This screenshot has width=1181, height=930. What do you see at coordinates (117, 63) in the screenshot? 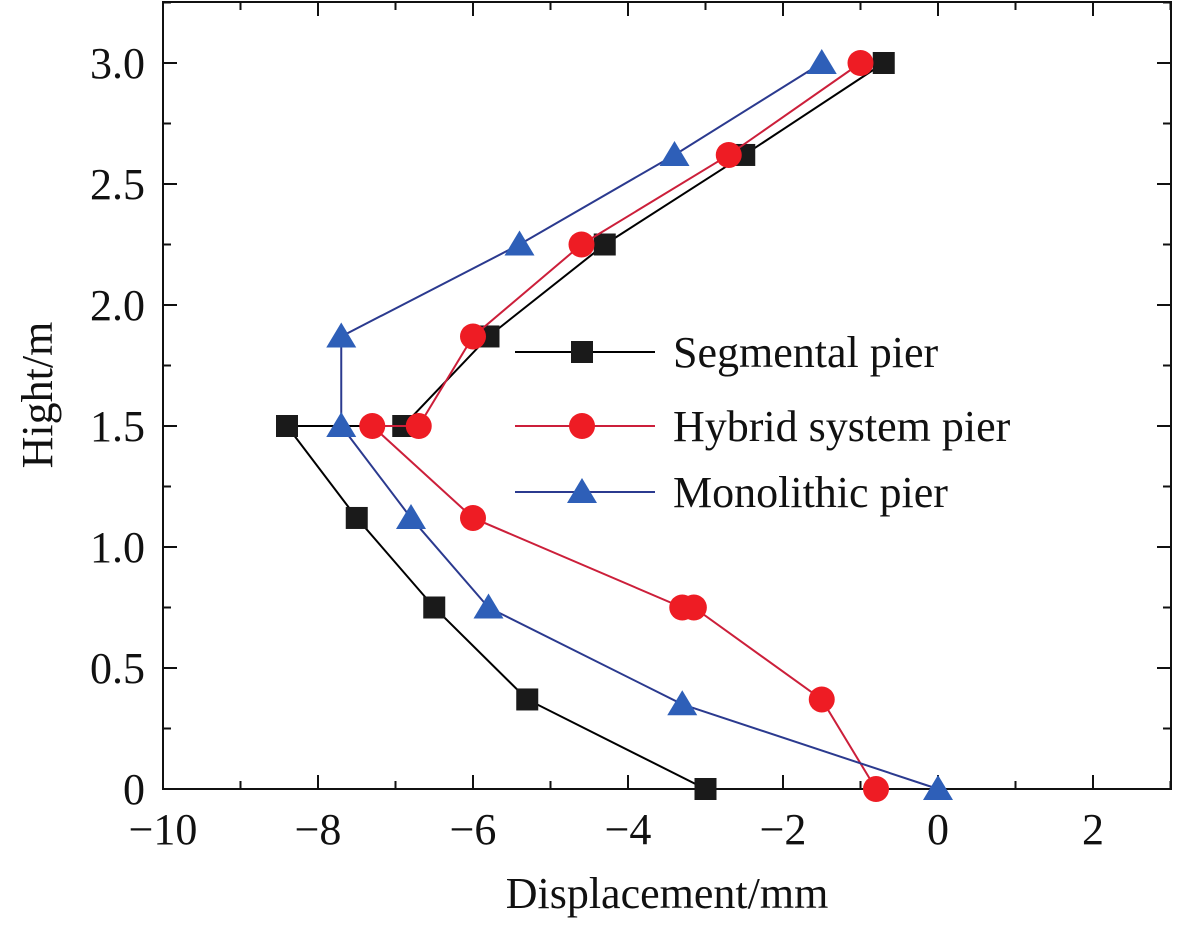
I see `y-tick-label: 3.0` at bounding box center [117, 63].